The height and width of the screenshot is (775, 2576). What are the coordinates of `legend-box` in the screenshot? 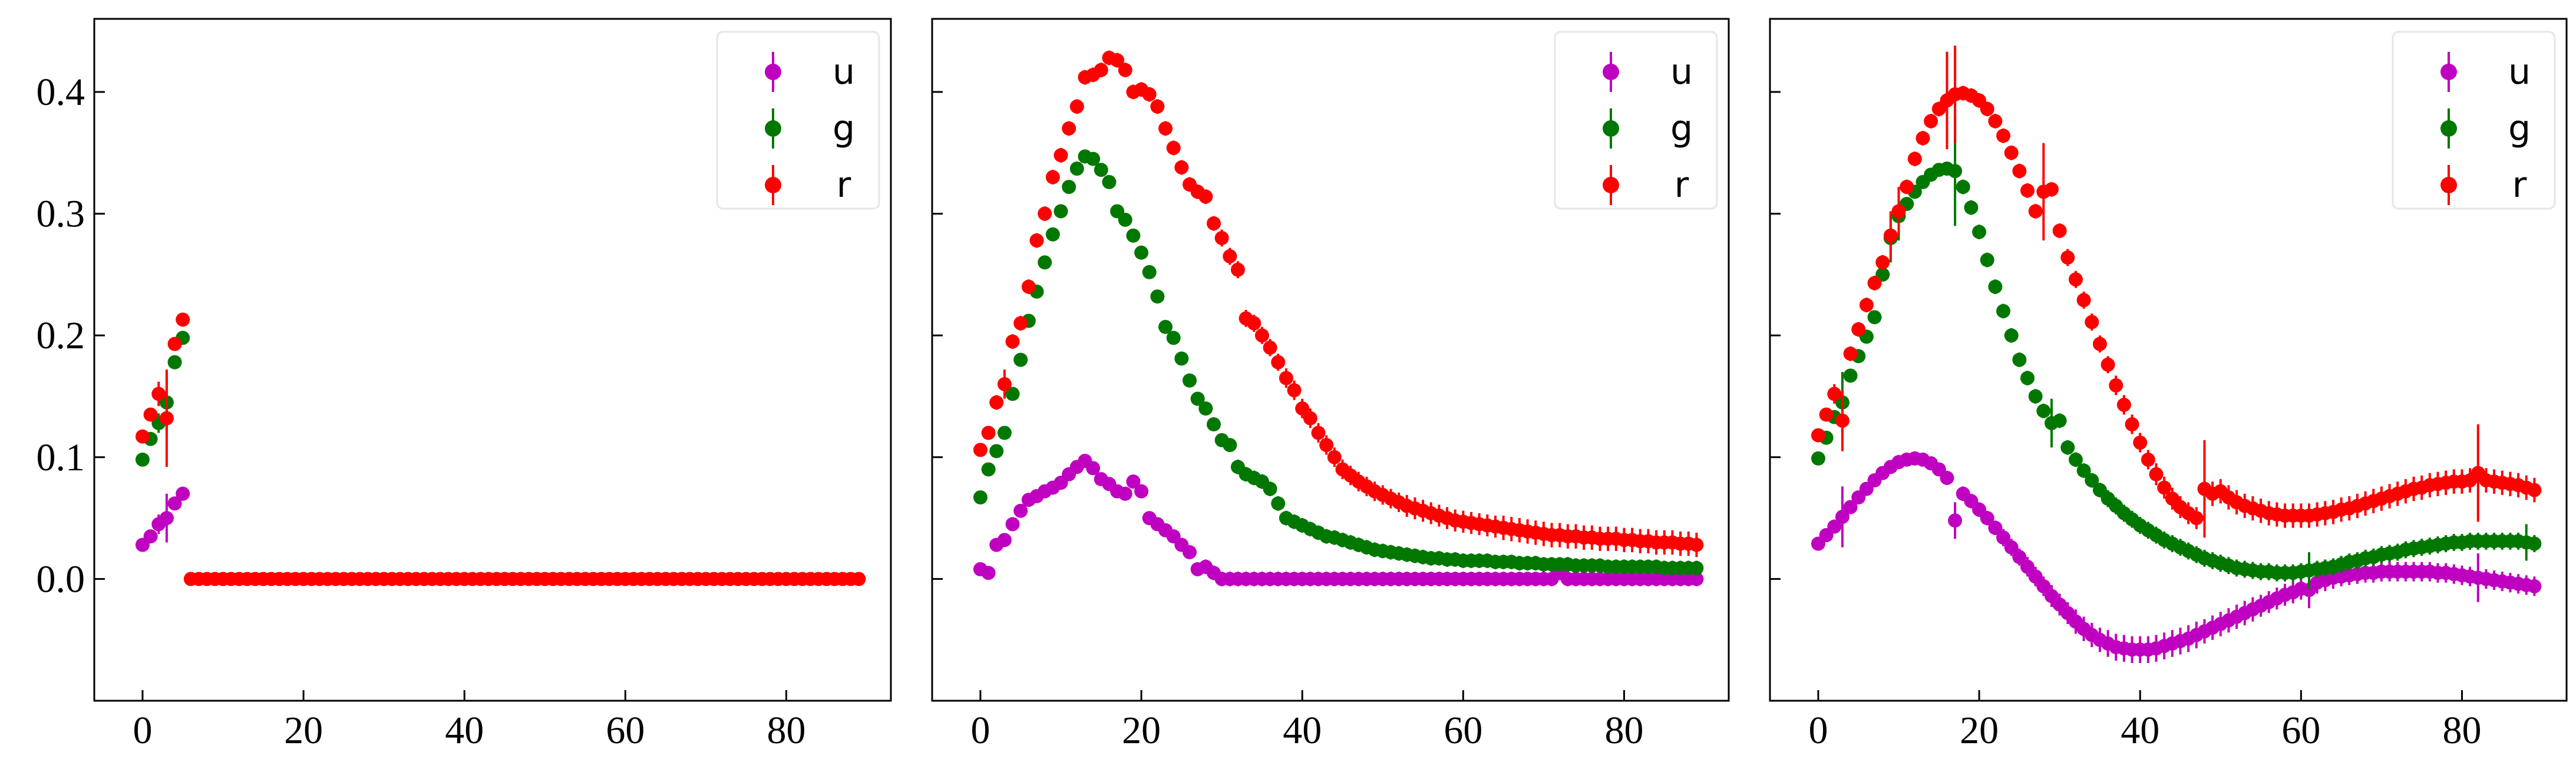 It's located at (798, 121).